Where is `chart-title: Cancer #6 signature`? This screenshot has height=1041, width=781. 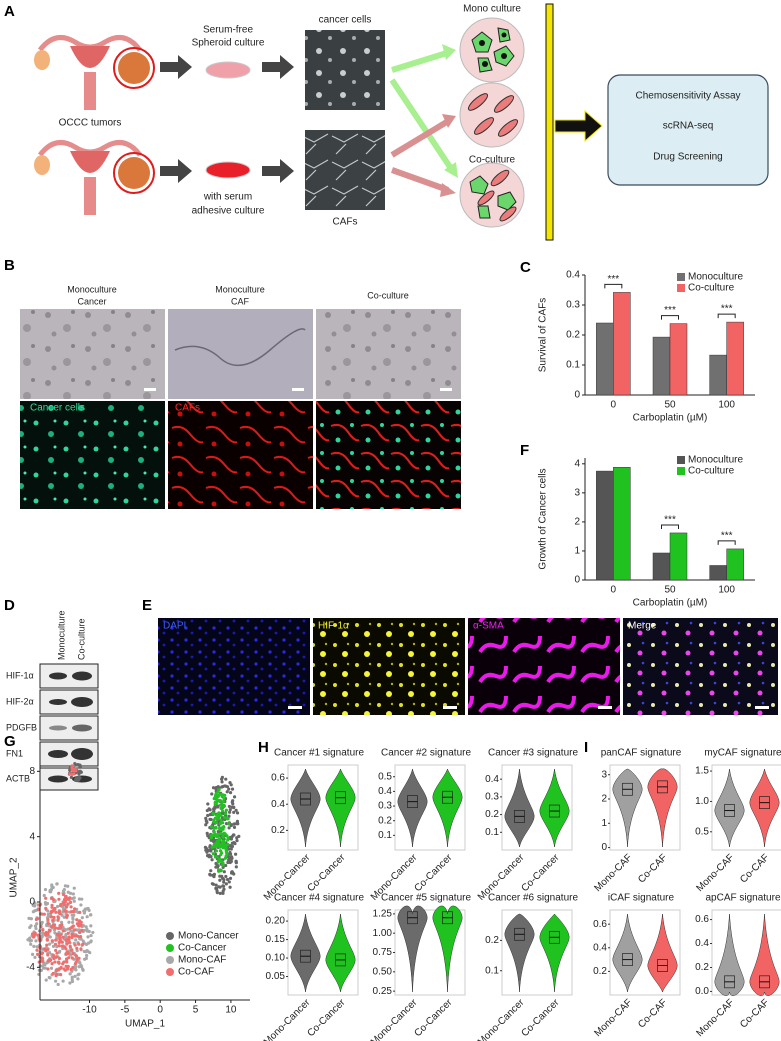 chart-title: Cancer #6 signature is located at coordinates (533, 898).